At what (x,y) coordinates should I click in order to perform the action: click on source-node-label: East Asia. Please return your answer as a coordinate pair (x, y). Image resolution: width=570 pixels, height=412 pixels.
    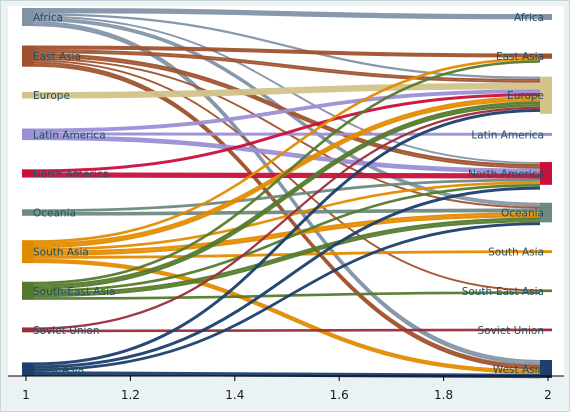
    Looking at the image, I should click on (57, 57).